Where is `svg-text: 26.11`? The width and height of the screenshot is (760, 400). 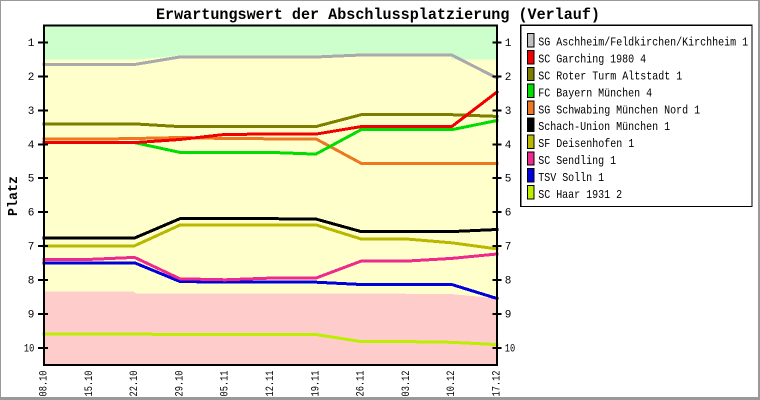 svg-text: 26.11 is located at coordinates (362, 383).